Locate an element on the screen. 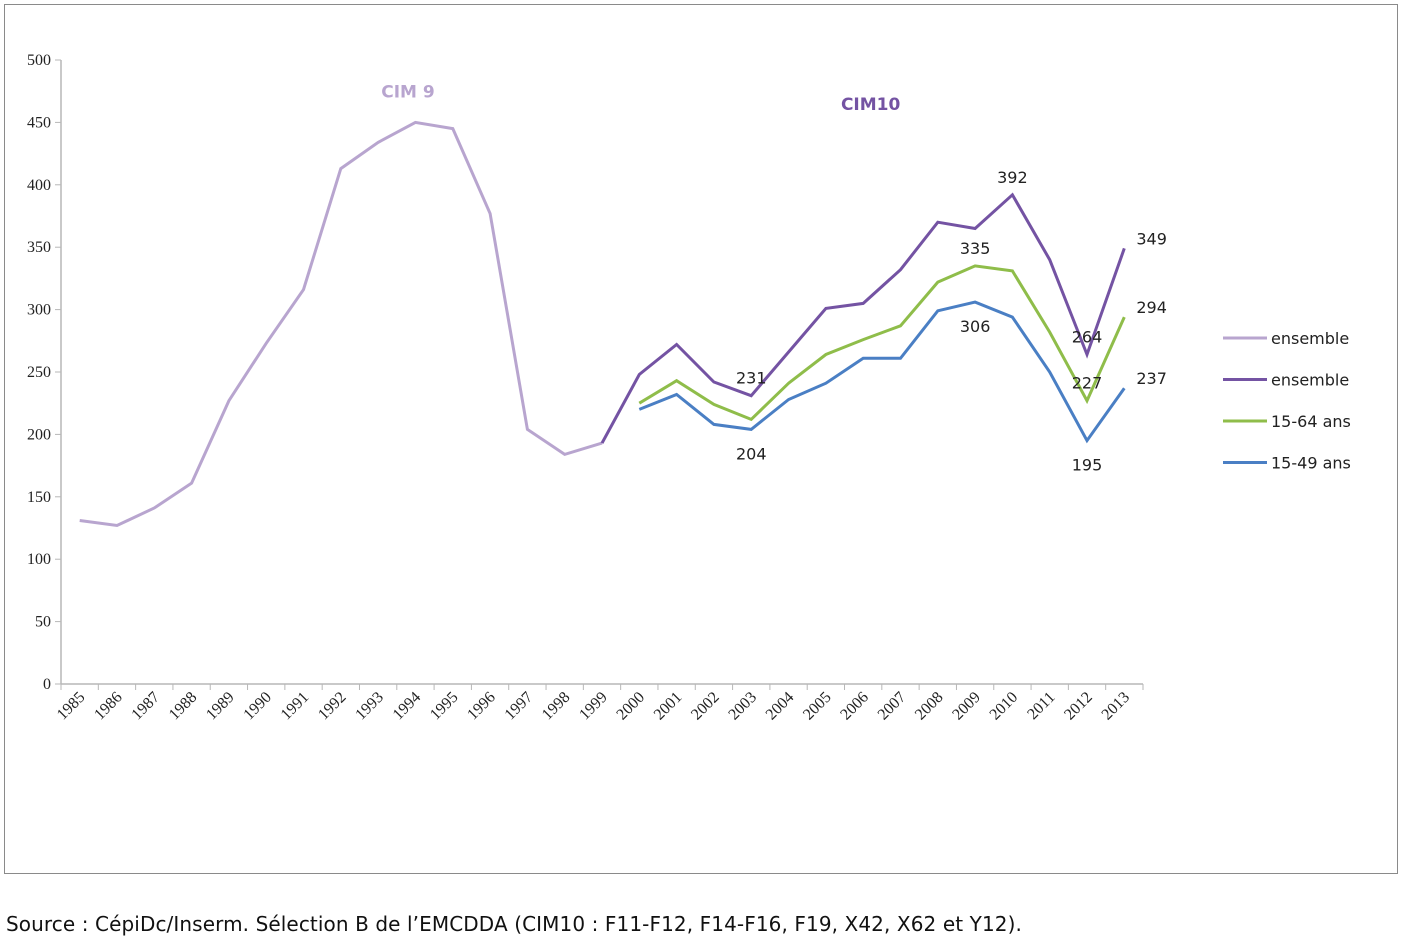 This screenshot has width=1404, height=944. y-tick-label: 400 is located at coordinates (39, 185).